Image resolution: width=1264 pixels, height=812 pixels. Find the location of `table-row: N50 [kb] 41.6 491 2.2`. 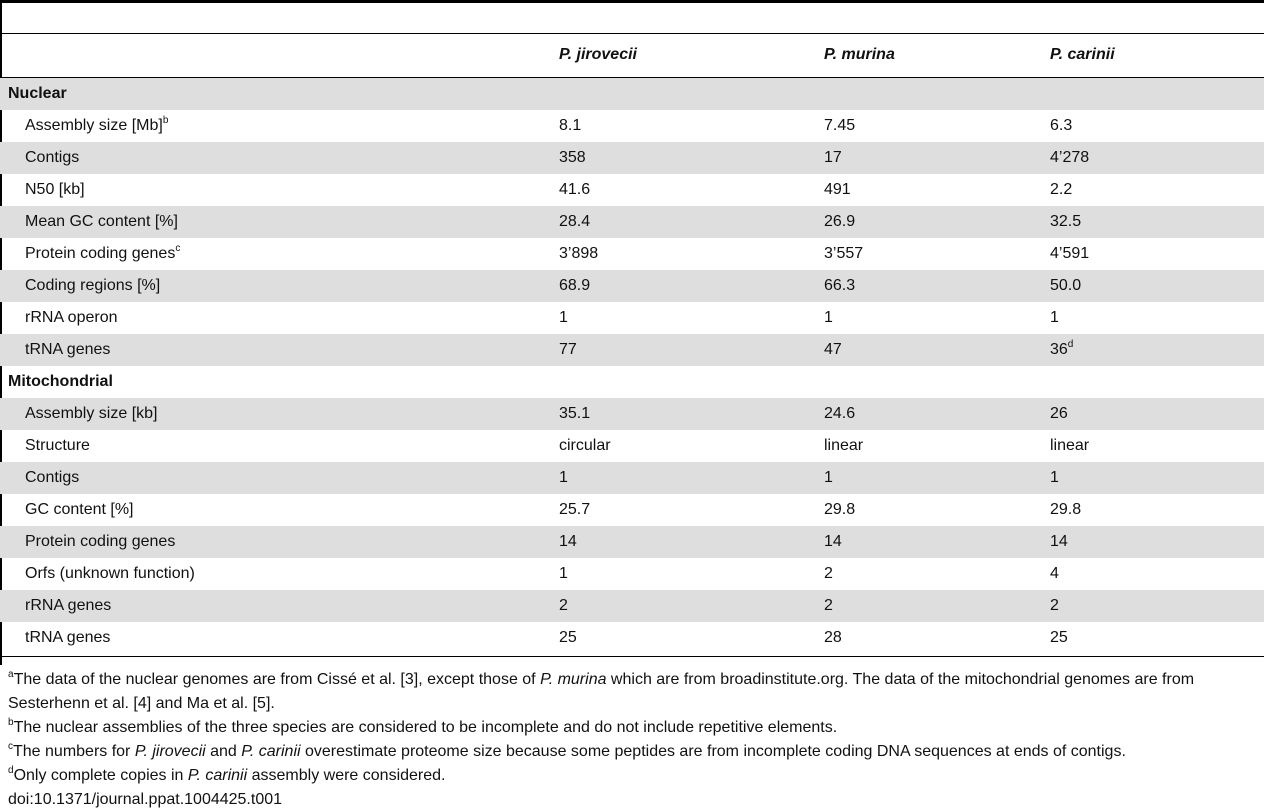

table-row: N50 [kb] 41.6 491 2.2 is located at coordinates (632, 190).